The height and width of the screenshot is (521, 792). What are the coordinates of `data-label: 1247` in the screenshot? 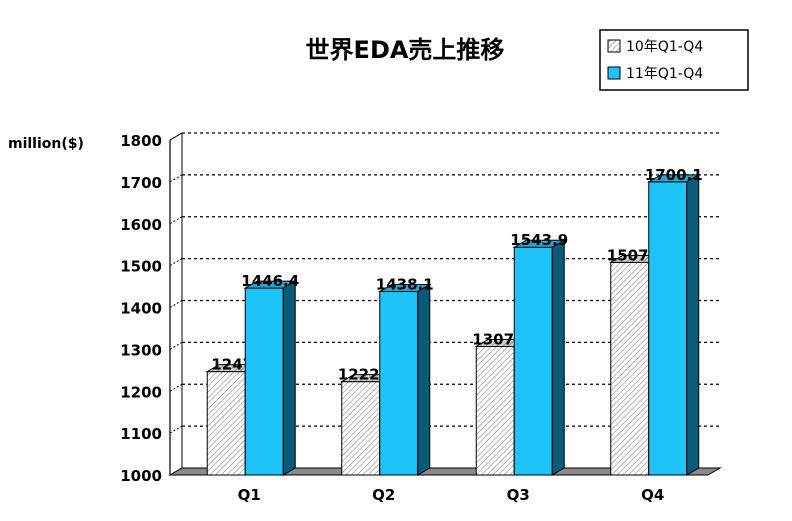 It's located at (232, 365).